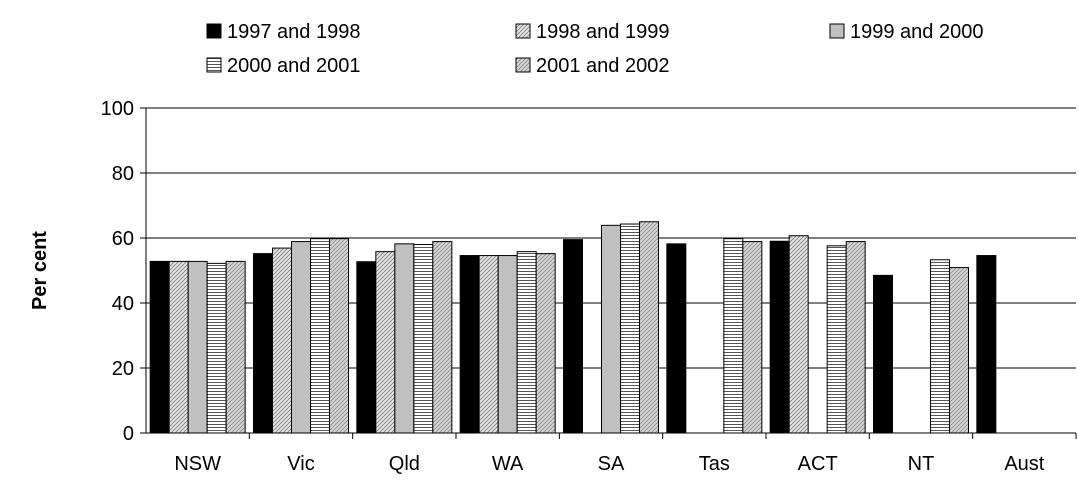  I want to click on y-tick-label: 40, so click(123, 304).